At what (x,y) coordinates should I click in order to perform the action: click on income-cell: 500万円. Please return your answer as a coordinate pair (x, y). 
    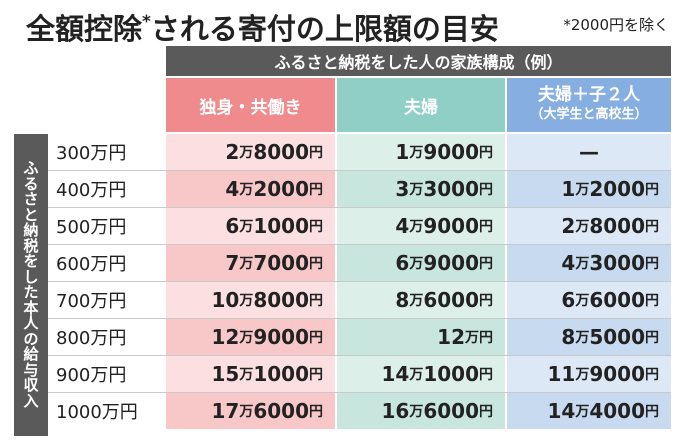
    Looking at the image, I should click on (107, 226).